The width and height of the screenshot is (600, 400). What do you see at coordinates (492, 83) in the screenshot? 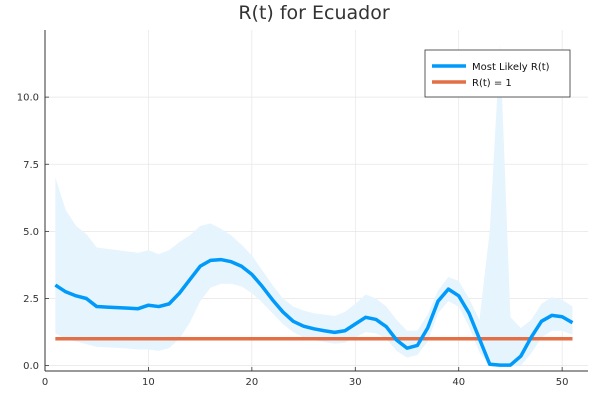
I see `legend-label-r-equals-1: R(t) = 1` at bounding box center [492, 83].